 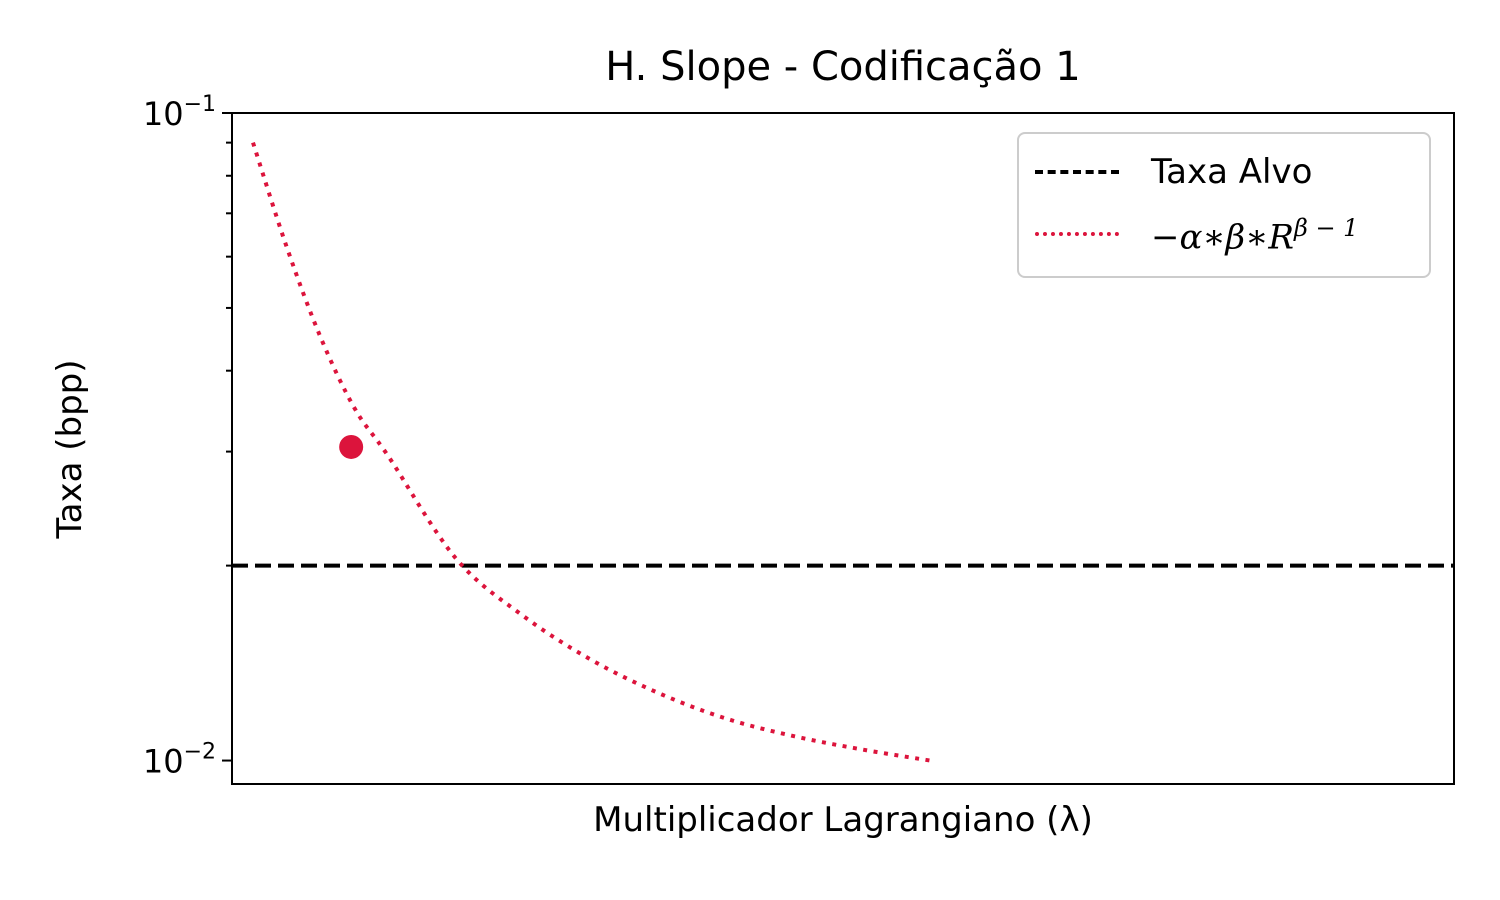 I want to click on chart-title: H. Slope - Codificação 1, so click(x=843, y=67).